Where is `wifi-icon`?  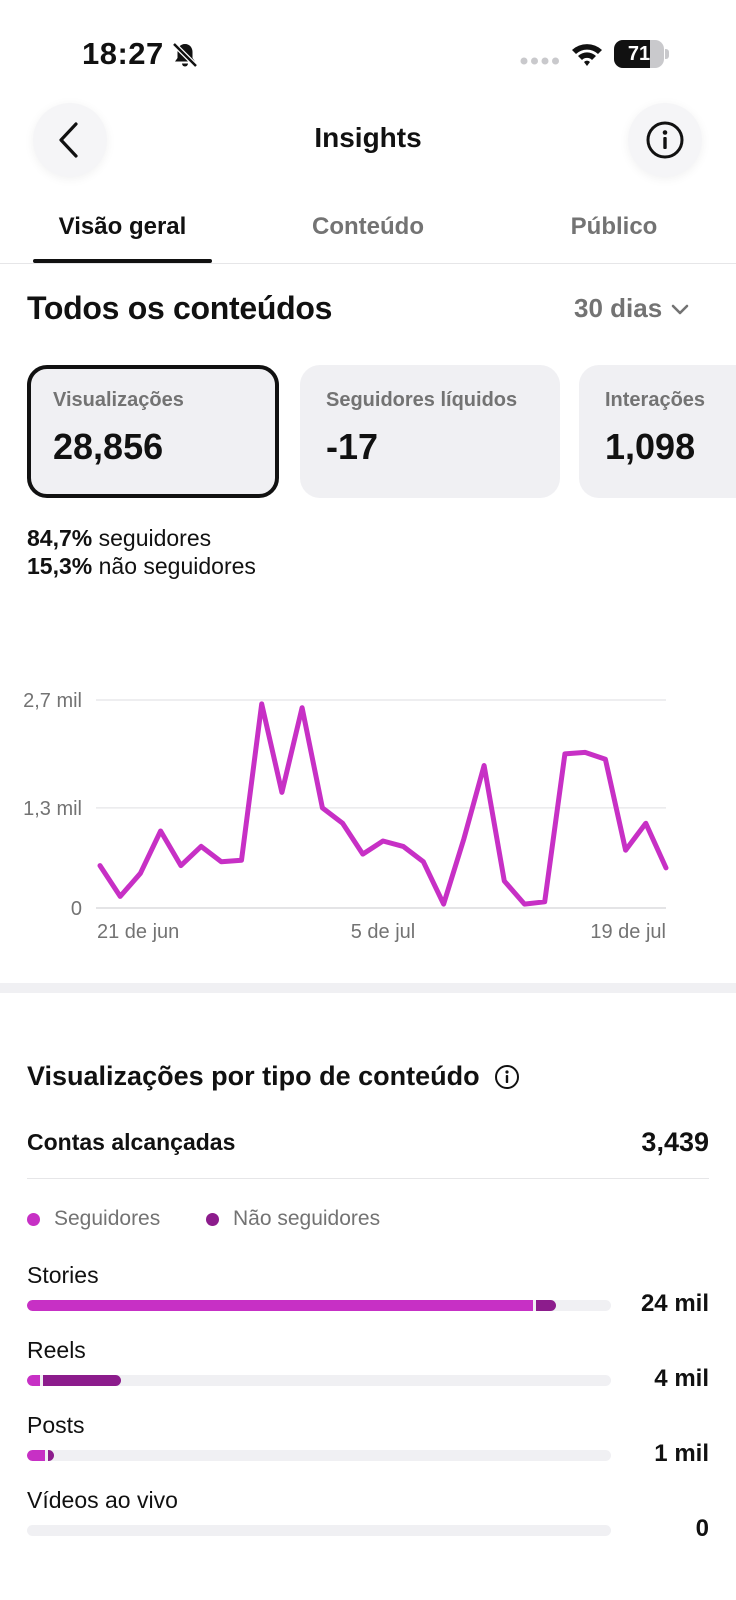
wifi-icon is located at coordinates (587, 55).